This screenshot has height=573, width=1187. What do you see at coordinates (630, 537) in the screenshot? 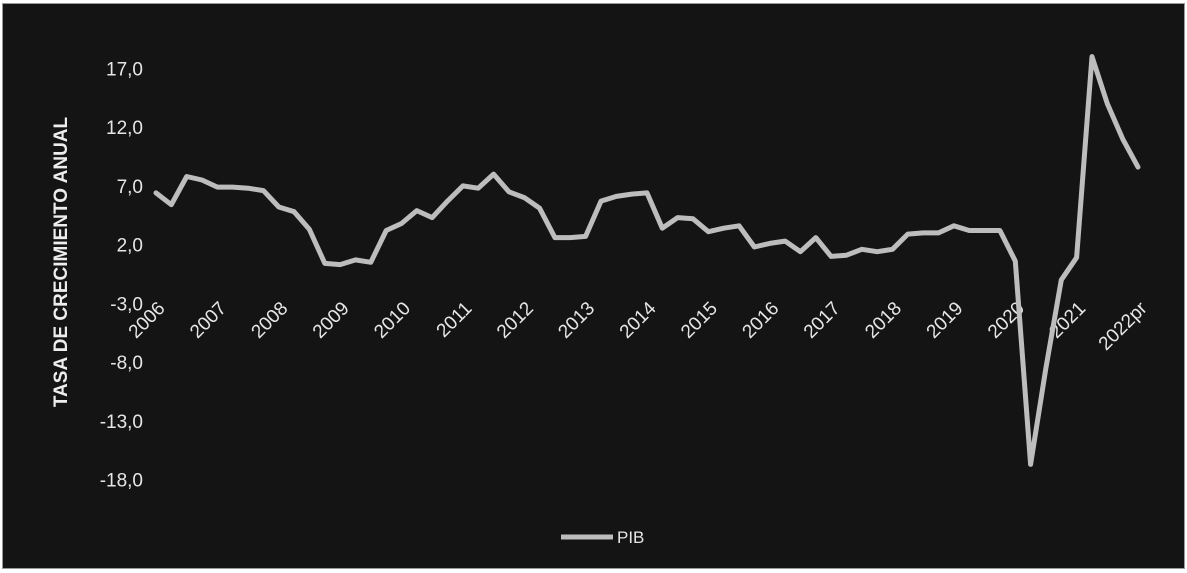
I see `legend-label-pib: PIB` at bounding box center [630, 537].